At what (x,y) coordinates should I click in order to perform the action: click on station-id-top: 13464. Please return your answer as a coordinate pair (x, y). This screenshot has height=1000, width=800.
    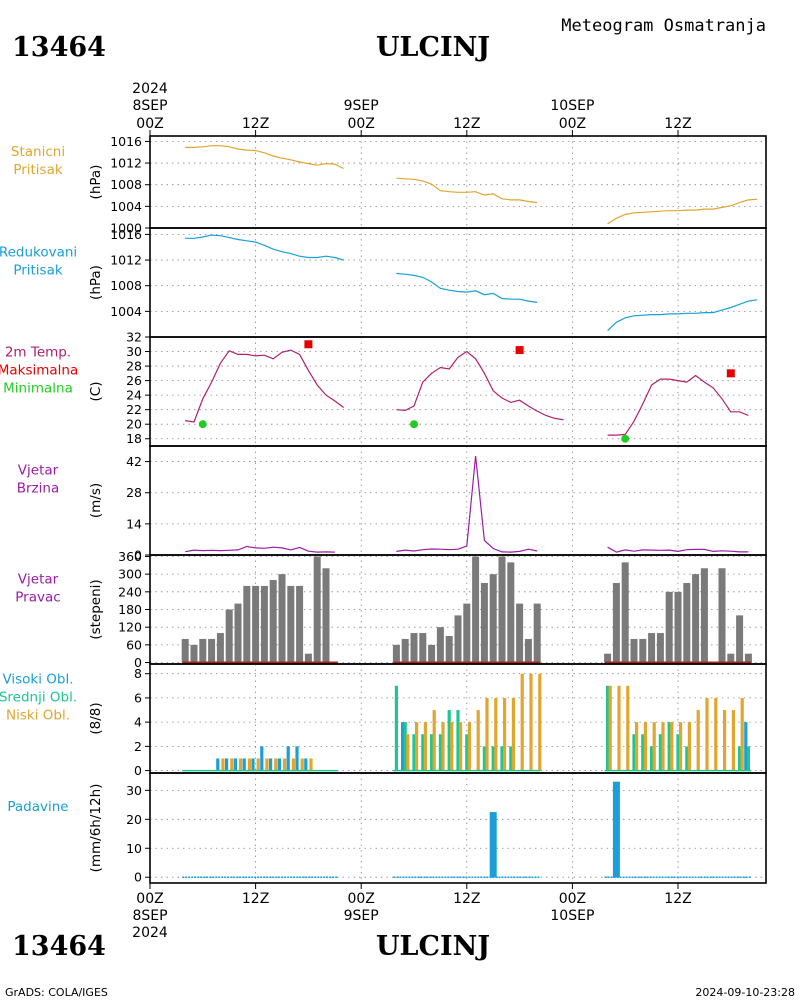
    Looking at the image, I should click on (59, 47).